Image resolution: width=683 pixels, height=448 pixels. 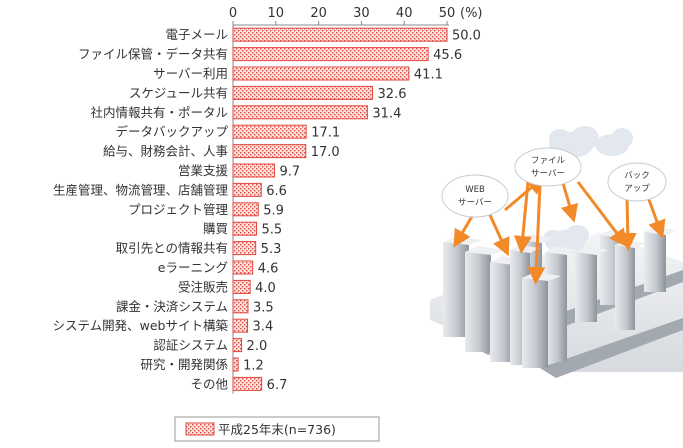 What do you see at coordinates (209, 383) in the screenshot?
I see `category-label: その他` at bounding box center [209, 383].